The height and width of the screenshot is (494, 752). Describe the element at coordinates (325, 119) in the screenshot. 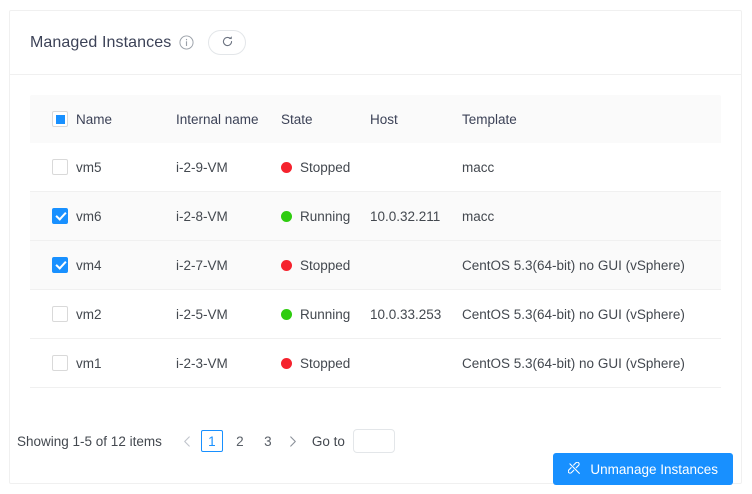

I see `column-header-state: State` at that location.